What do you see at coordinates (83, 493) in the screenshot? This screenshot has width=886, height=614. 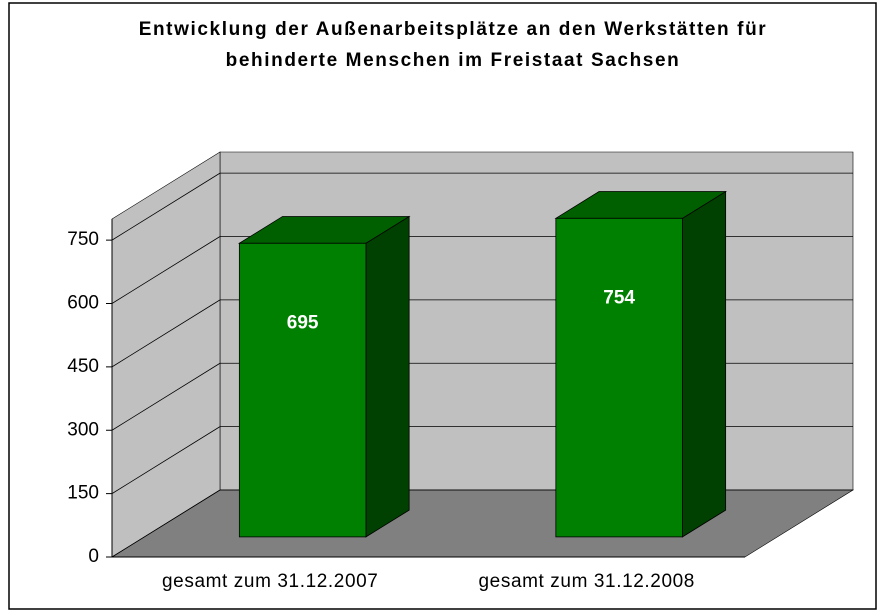 I see `y-tick-label: 150` at bounding box center [83, 493].